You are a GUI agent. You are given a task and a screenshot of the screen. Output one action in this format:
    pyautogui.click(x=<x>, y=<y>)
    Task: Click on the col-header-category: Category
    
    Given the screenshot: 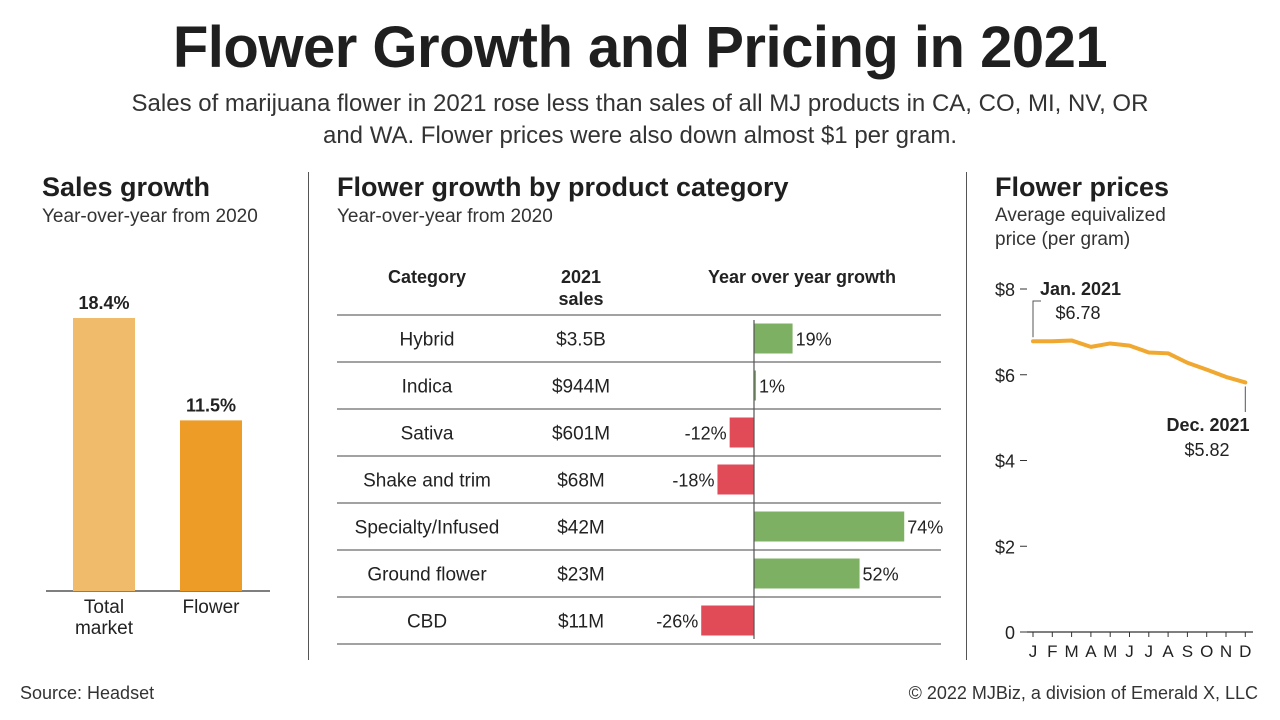 What is the action you would take?
    pyautogui.click(x=427, y=277)
    